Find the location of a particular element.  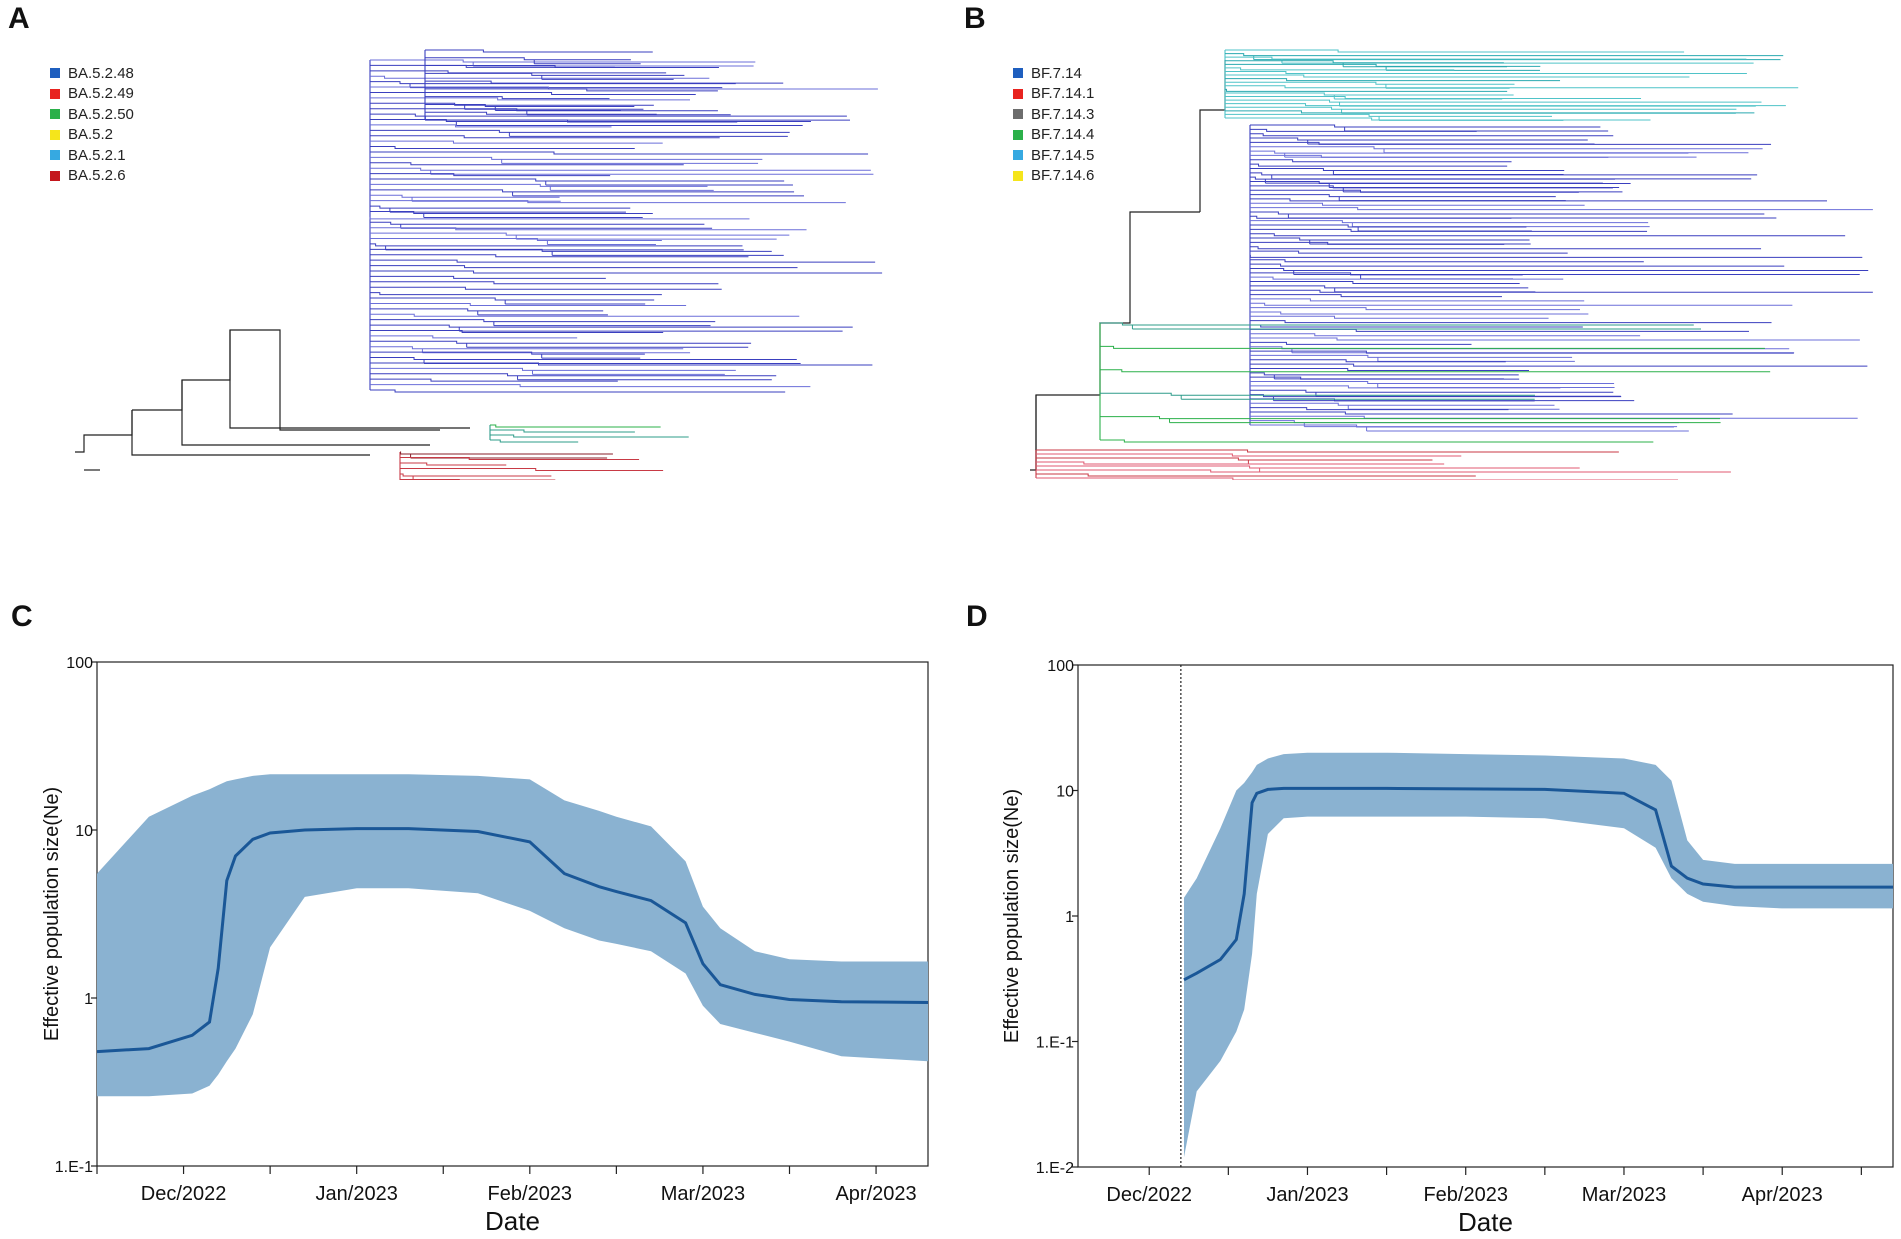

legend-item: BA.5.2.6 is located at coordinates (92, 176).